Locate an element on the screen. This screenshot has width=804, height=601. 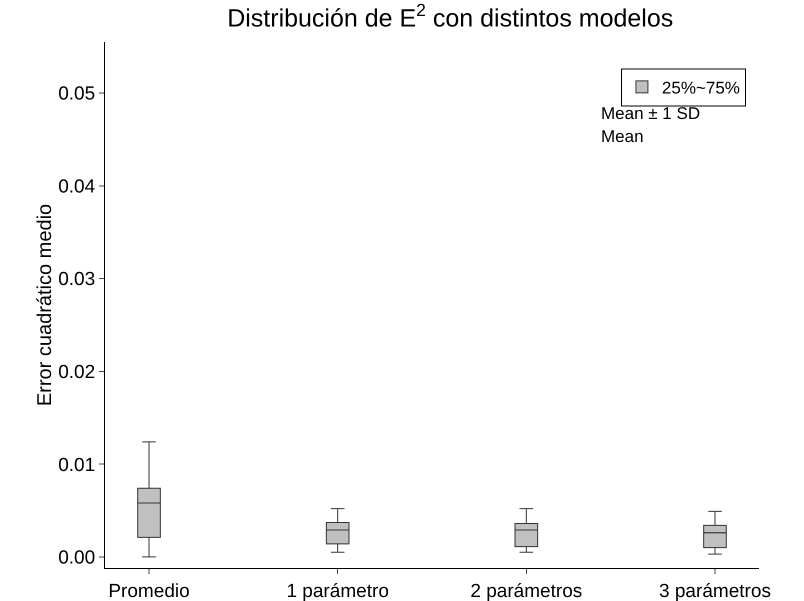
y-tick-label: 0.02 is located at coordinates (77, 372).